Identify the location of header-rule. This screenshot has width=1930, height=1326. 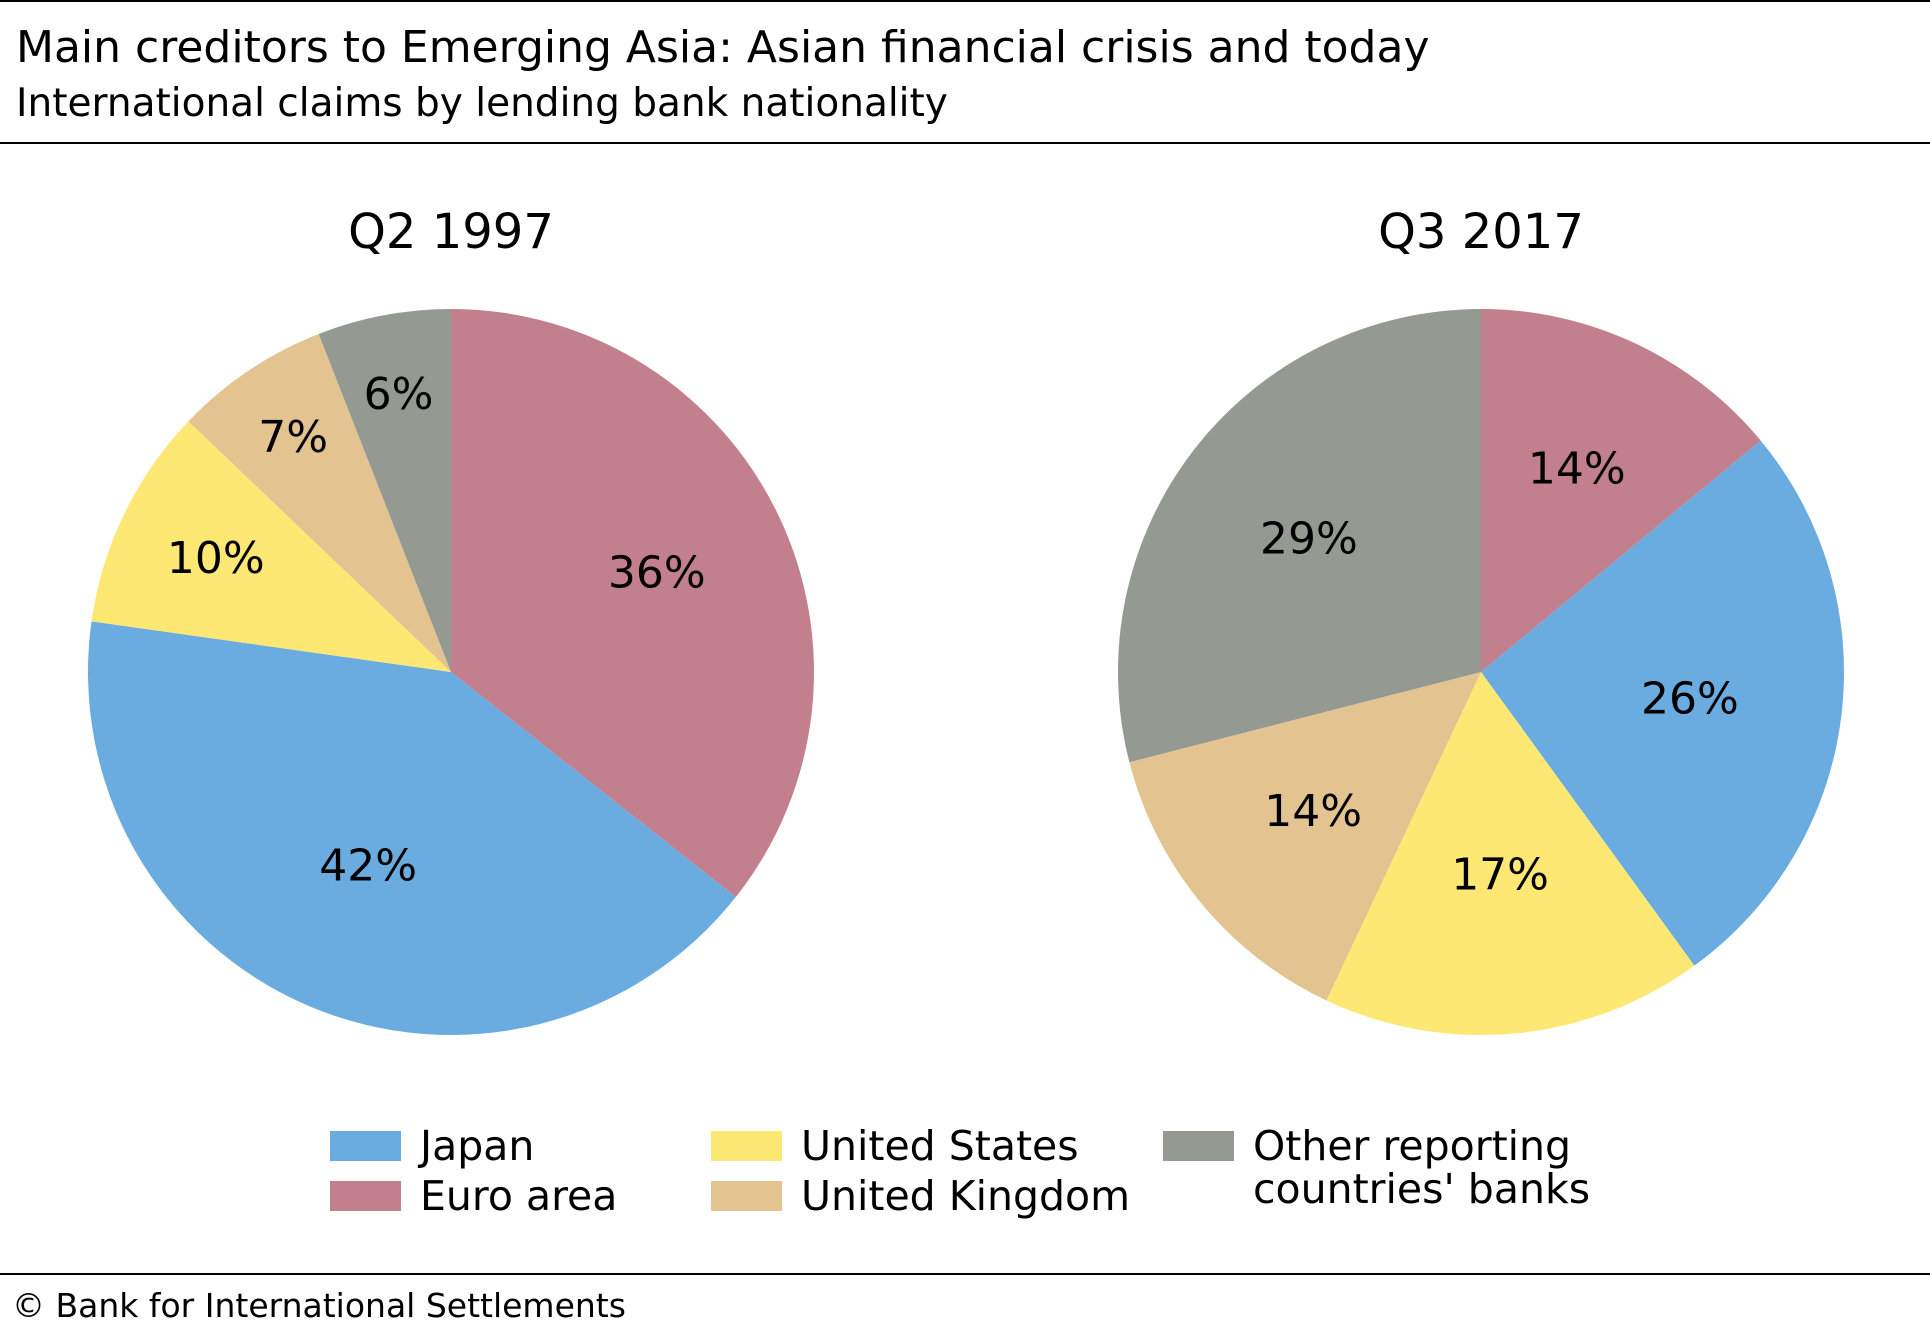
(965, 143).